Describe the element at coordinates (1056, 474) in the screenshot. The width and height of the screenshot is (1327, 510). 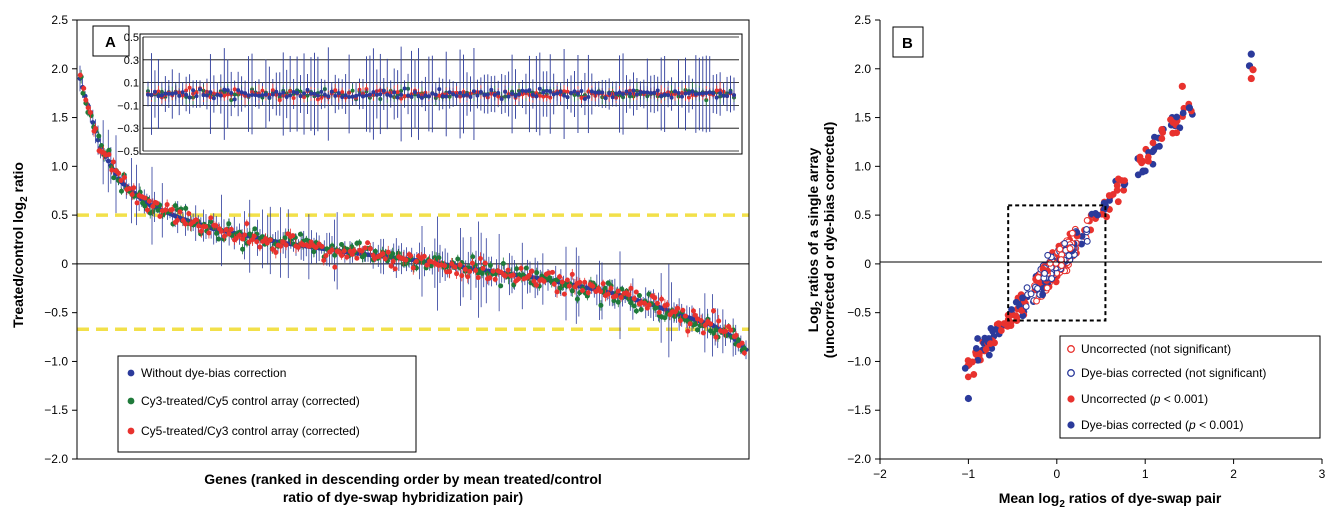
I see `panel-b-x-tick-label: 0` at that location.